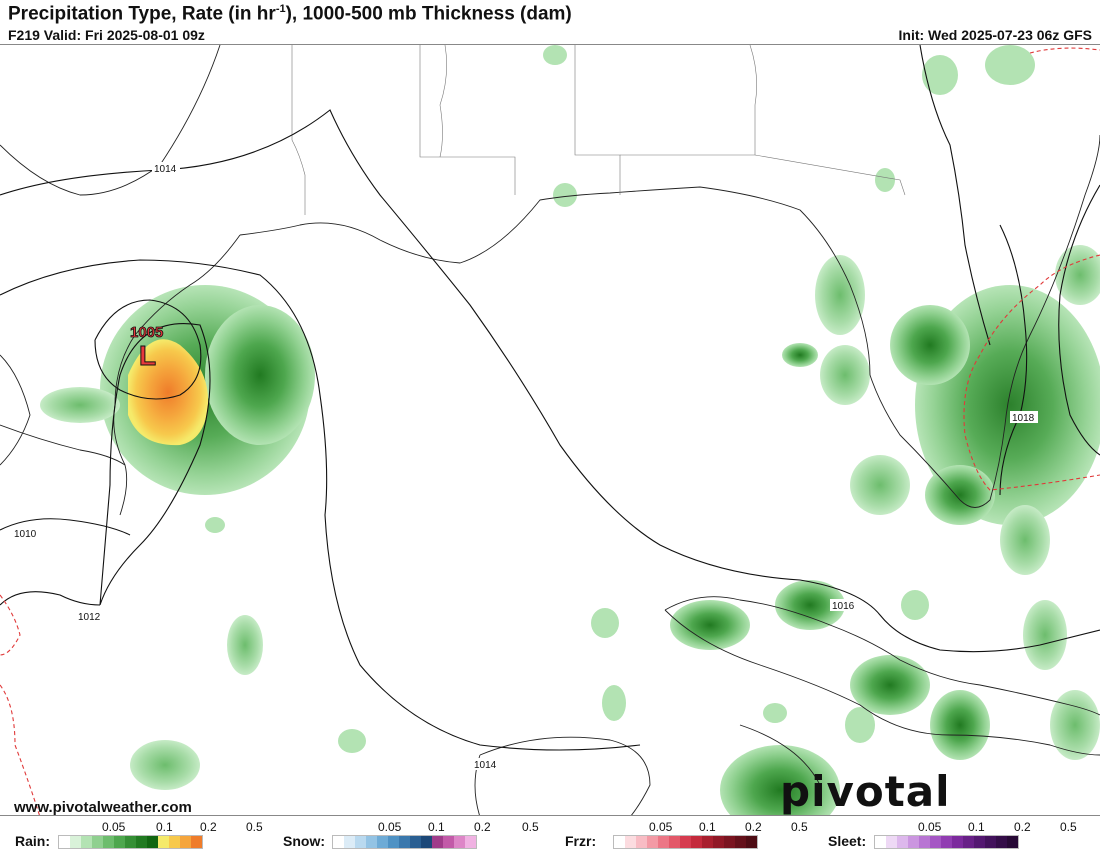  What do you see at coordinates (845, 697) in the screenshot?
I see `precip-area-south` at bounding box center [845, 697].